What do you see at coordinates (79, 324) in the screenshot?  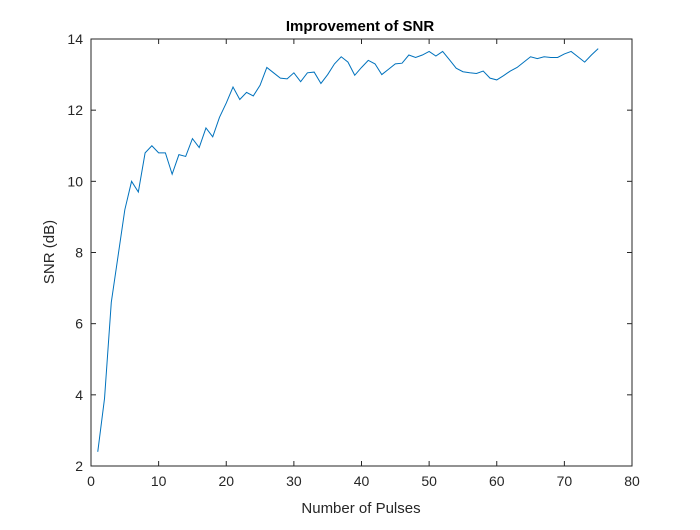 I see `y-tick-label: 6` at bounding box center [79, 324].